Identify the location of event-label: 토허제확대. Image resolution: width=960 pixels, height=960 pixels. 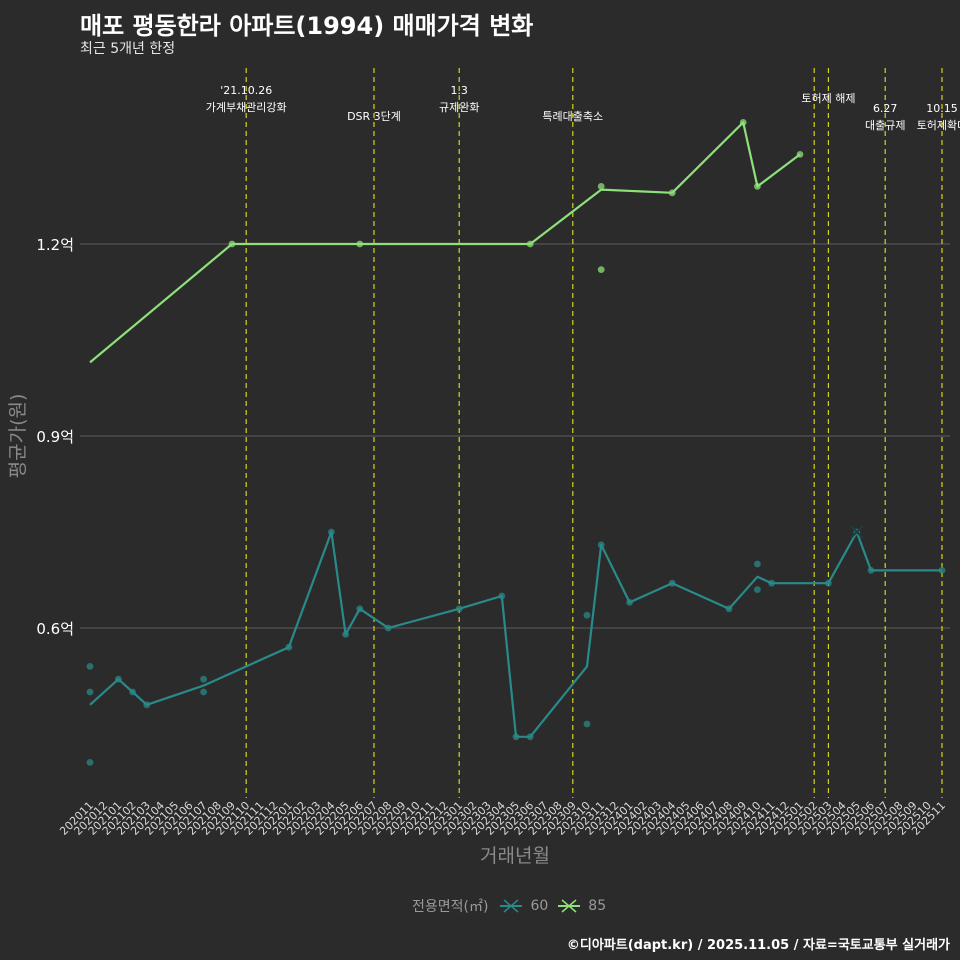
(938, 125).